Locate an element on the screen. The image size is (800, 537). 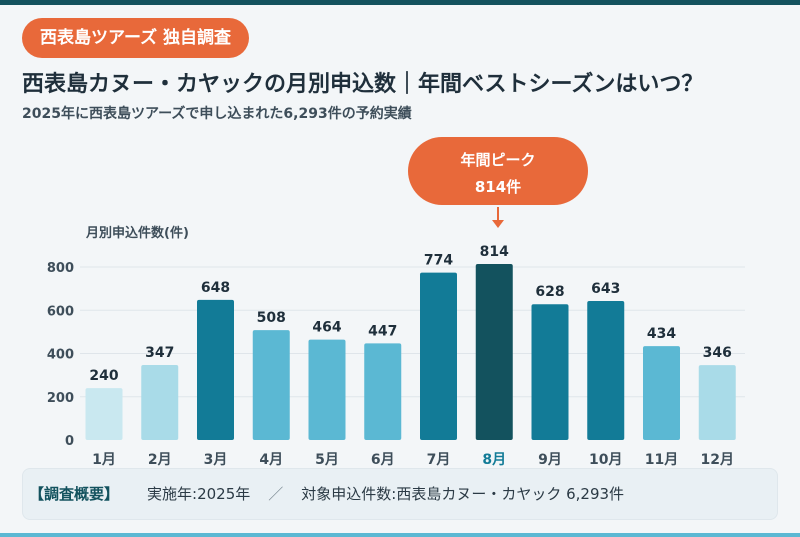
page-title: 西表島カヌー・カヤックの月別申込数｜年間ベストシーズンはいつ？ is located at coordinates (363, 84).